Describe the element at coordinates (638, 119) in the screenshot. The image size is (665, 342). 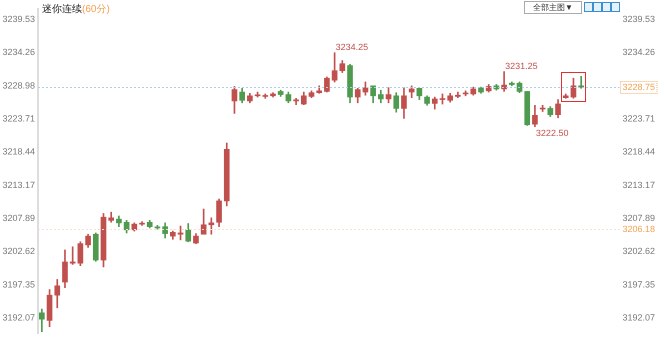
I see `y-tick-label: 3223.71` at that location.